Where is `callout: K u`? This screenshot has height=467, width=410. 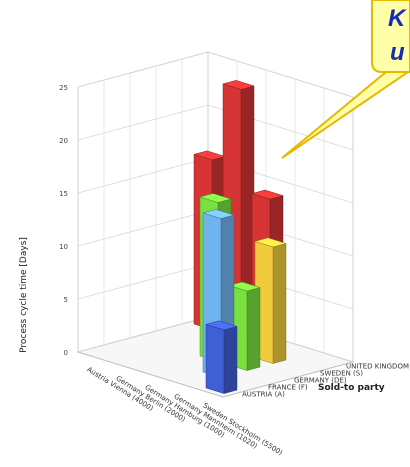 callout: K u is located at coordinates (345, 79).